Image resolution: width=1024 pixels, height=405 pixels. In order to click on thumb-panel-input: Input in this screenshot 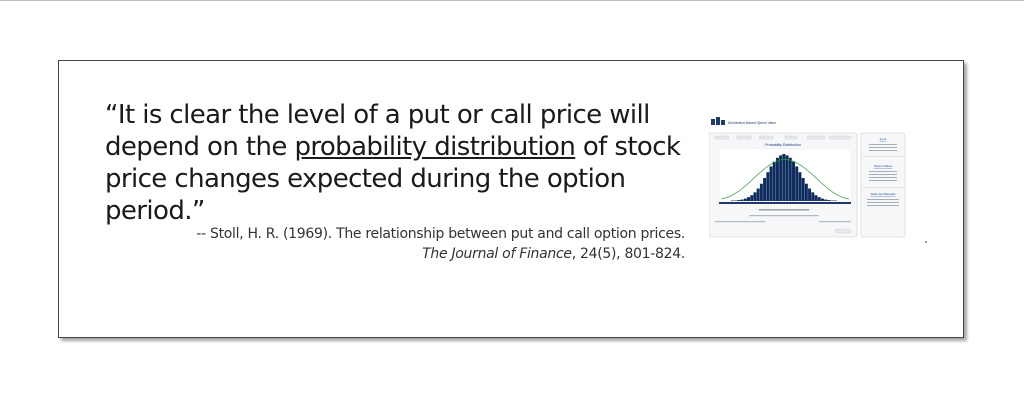, I will do `click(883, 139)`.